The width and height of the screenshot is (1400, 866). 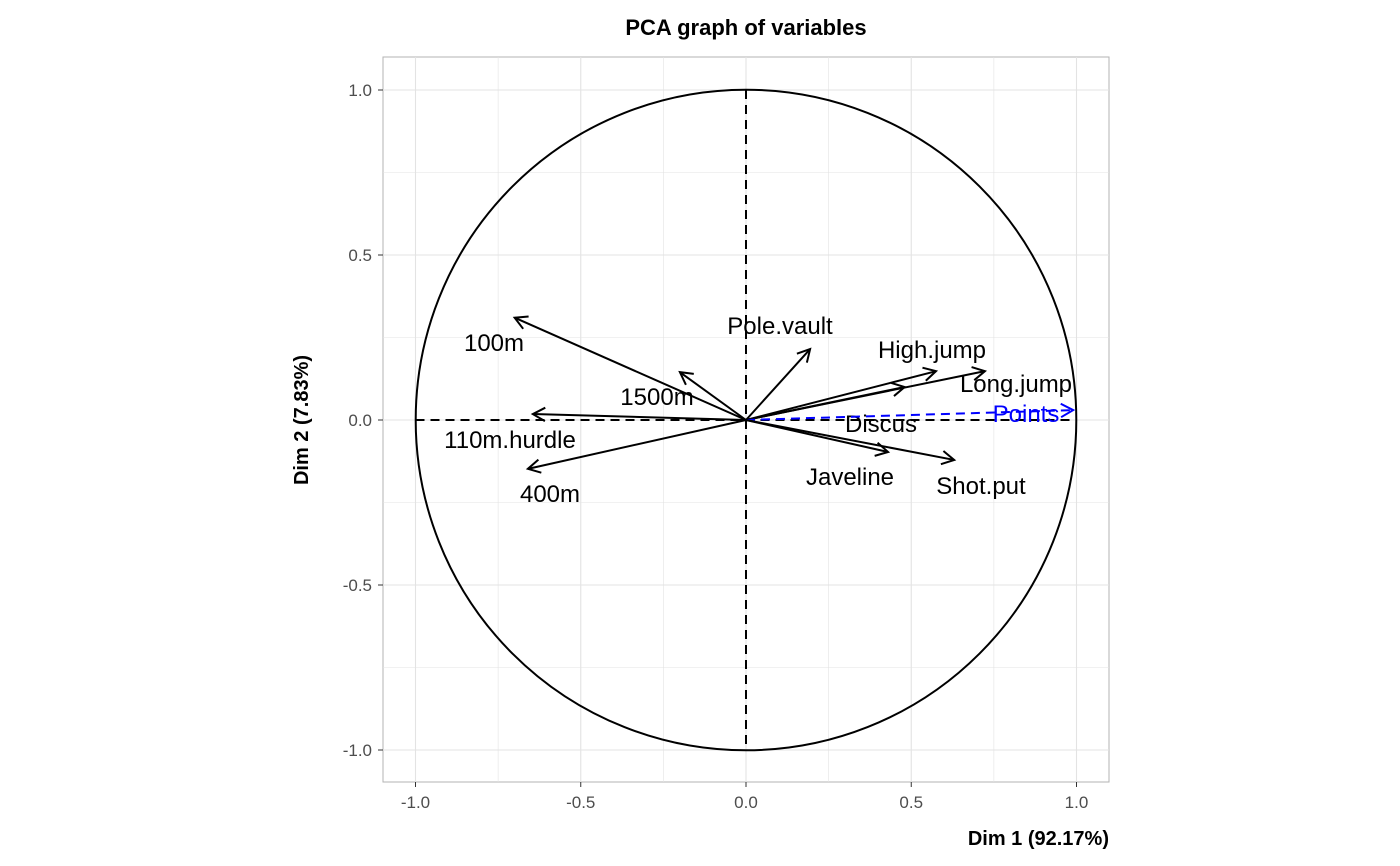 What do you see at coordinates (510, 440) in the screenshot?
I see `variable-label: 110m.hurdle` at bounding box center [510, 440].